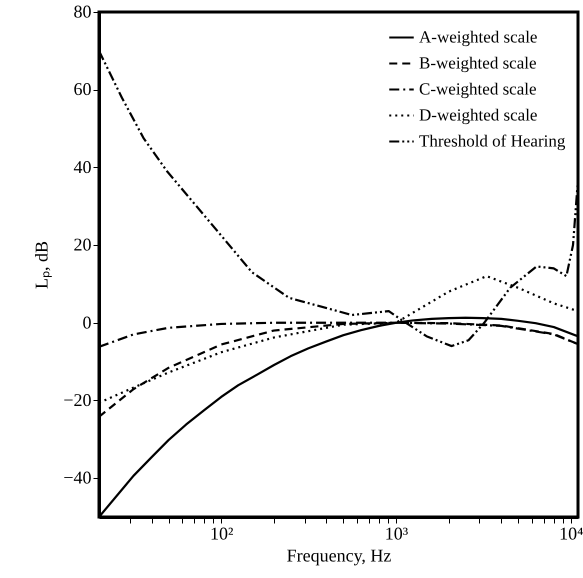 This screenshot has width=583, height=578. I want to click on x-tick-label: 10⁴, so click(571, 534).